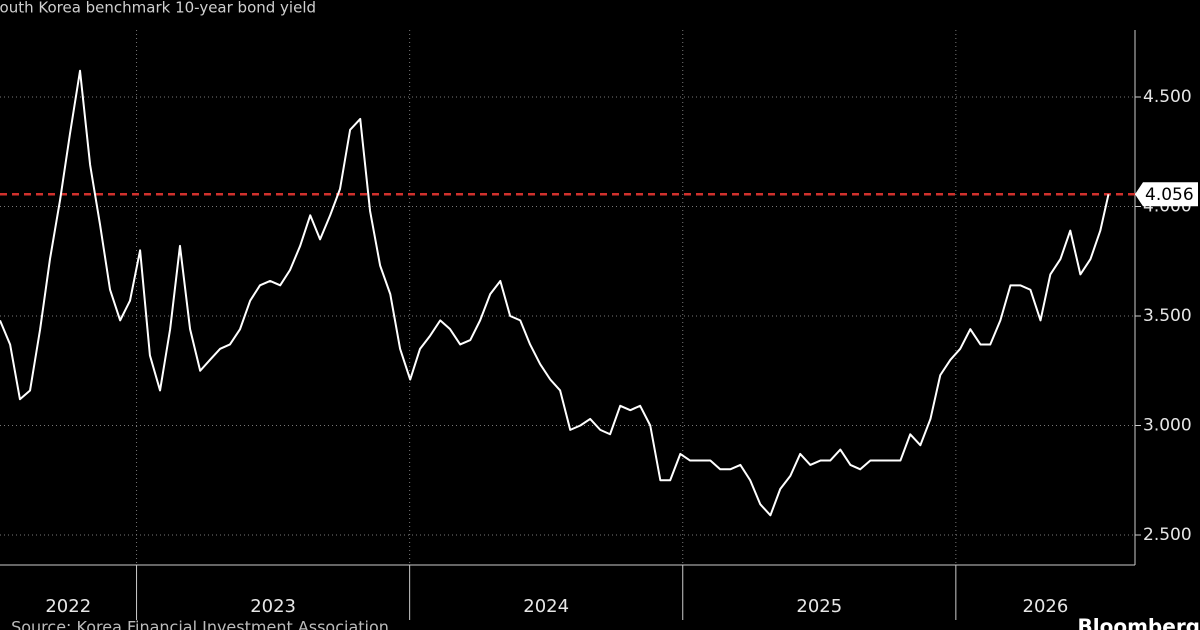 The image size is (1200, 630). What do you see at coordinates (1167, 426) in the screenshot?
I see `y-tick-label: 3.000` at bounding box center [1167, 426].